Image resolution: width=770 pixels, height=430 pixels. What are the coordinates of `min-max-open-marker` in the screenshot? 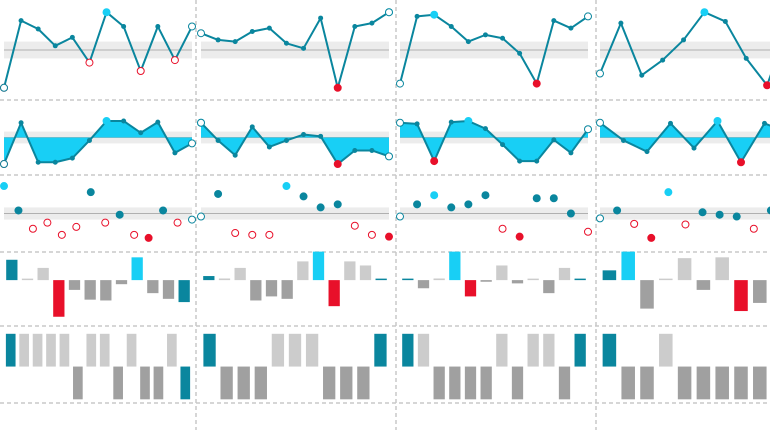 It's located at (89, 62).